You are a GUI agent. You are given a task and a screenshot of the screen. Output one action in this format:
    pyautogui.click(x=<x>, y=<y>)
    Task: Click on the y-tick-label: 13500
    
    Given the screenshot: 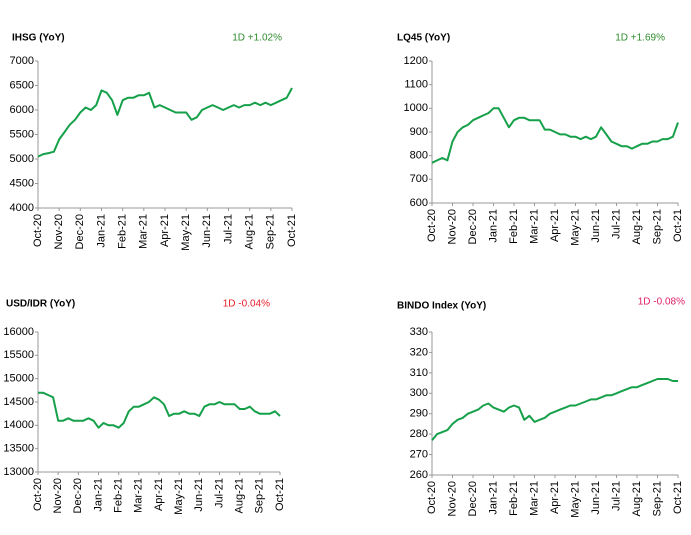 What is the action you would take?
    pyautogui.click(x=18, y=449)
    